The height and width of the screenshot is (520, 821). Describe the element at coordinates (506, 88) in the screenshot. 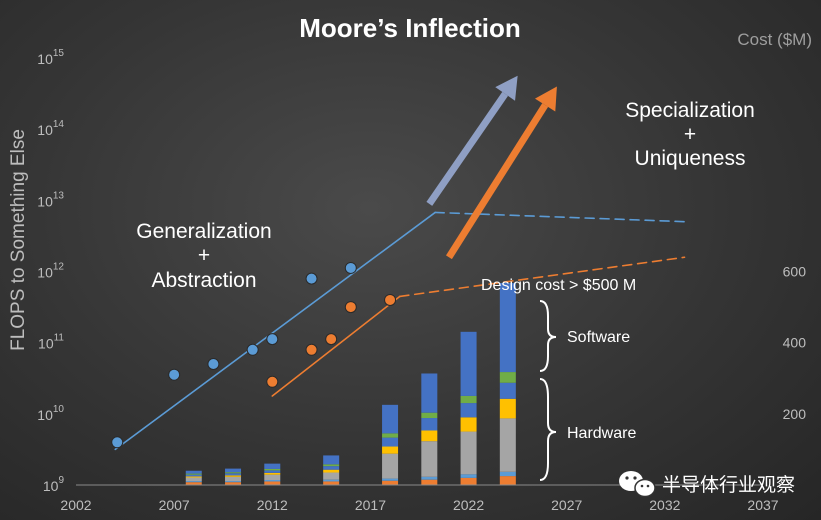

I see `blue-arrow-head` at that location.